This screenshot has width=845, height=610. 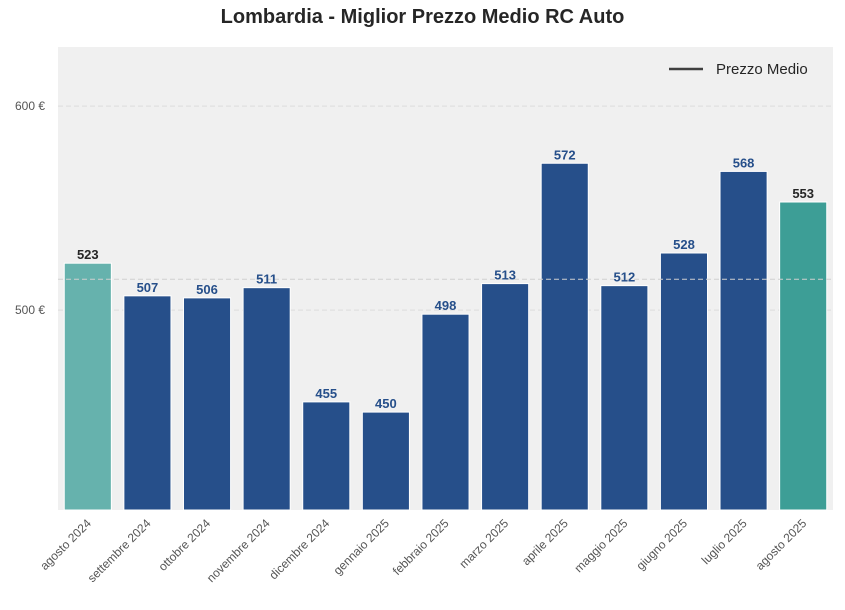 What do you see at coordinates (119, 550) in the screenshot?
I see `x-tick-label: settembre 2024` at bounding box center [119, 550].